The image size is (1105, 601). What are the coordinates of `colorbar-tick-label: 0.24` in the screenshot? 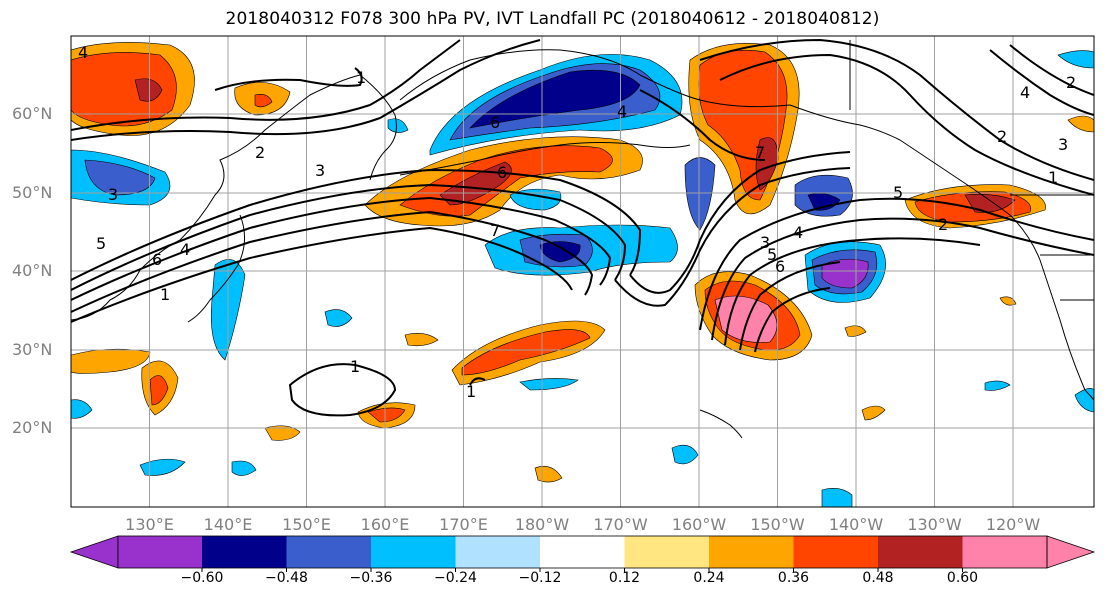 It's located at (709, 578).